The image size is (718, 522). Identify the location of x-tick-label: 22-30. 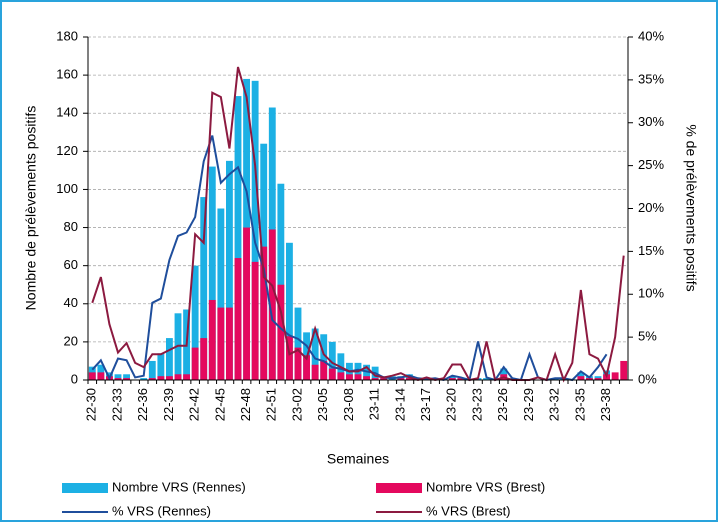
(91, 404).